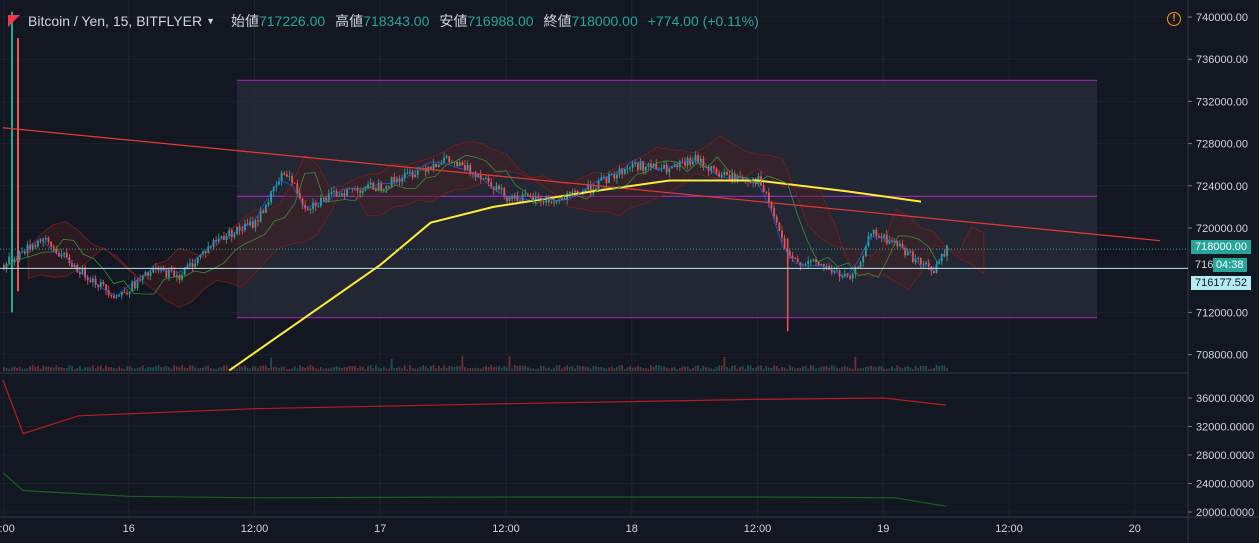  What do you see at coordinates (1222, 102) in the screenshot?
I see `price-tick-label: 732000.00` at bounding box center [1222, 102].